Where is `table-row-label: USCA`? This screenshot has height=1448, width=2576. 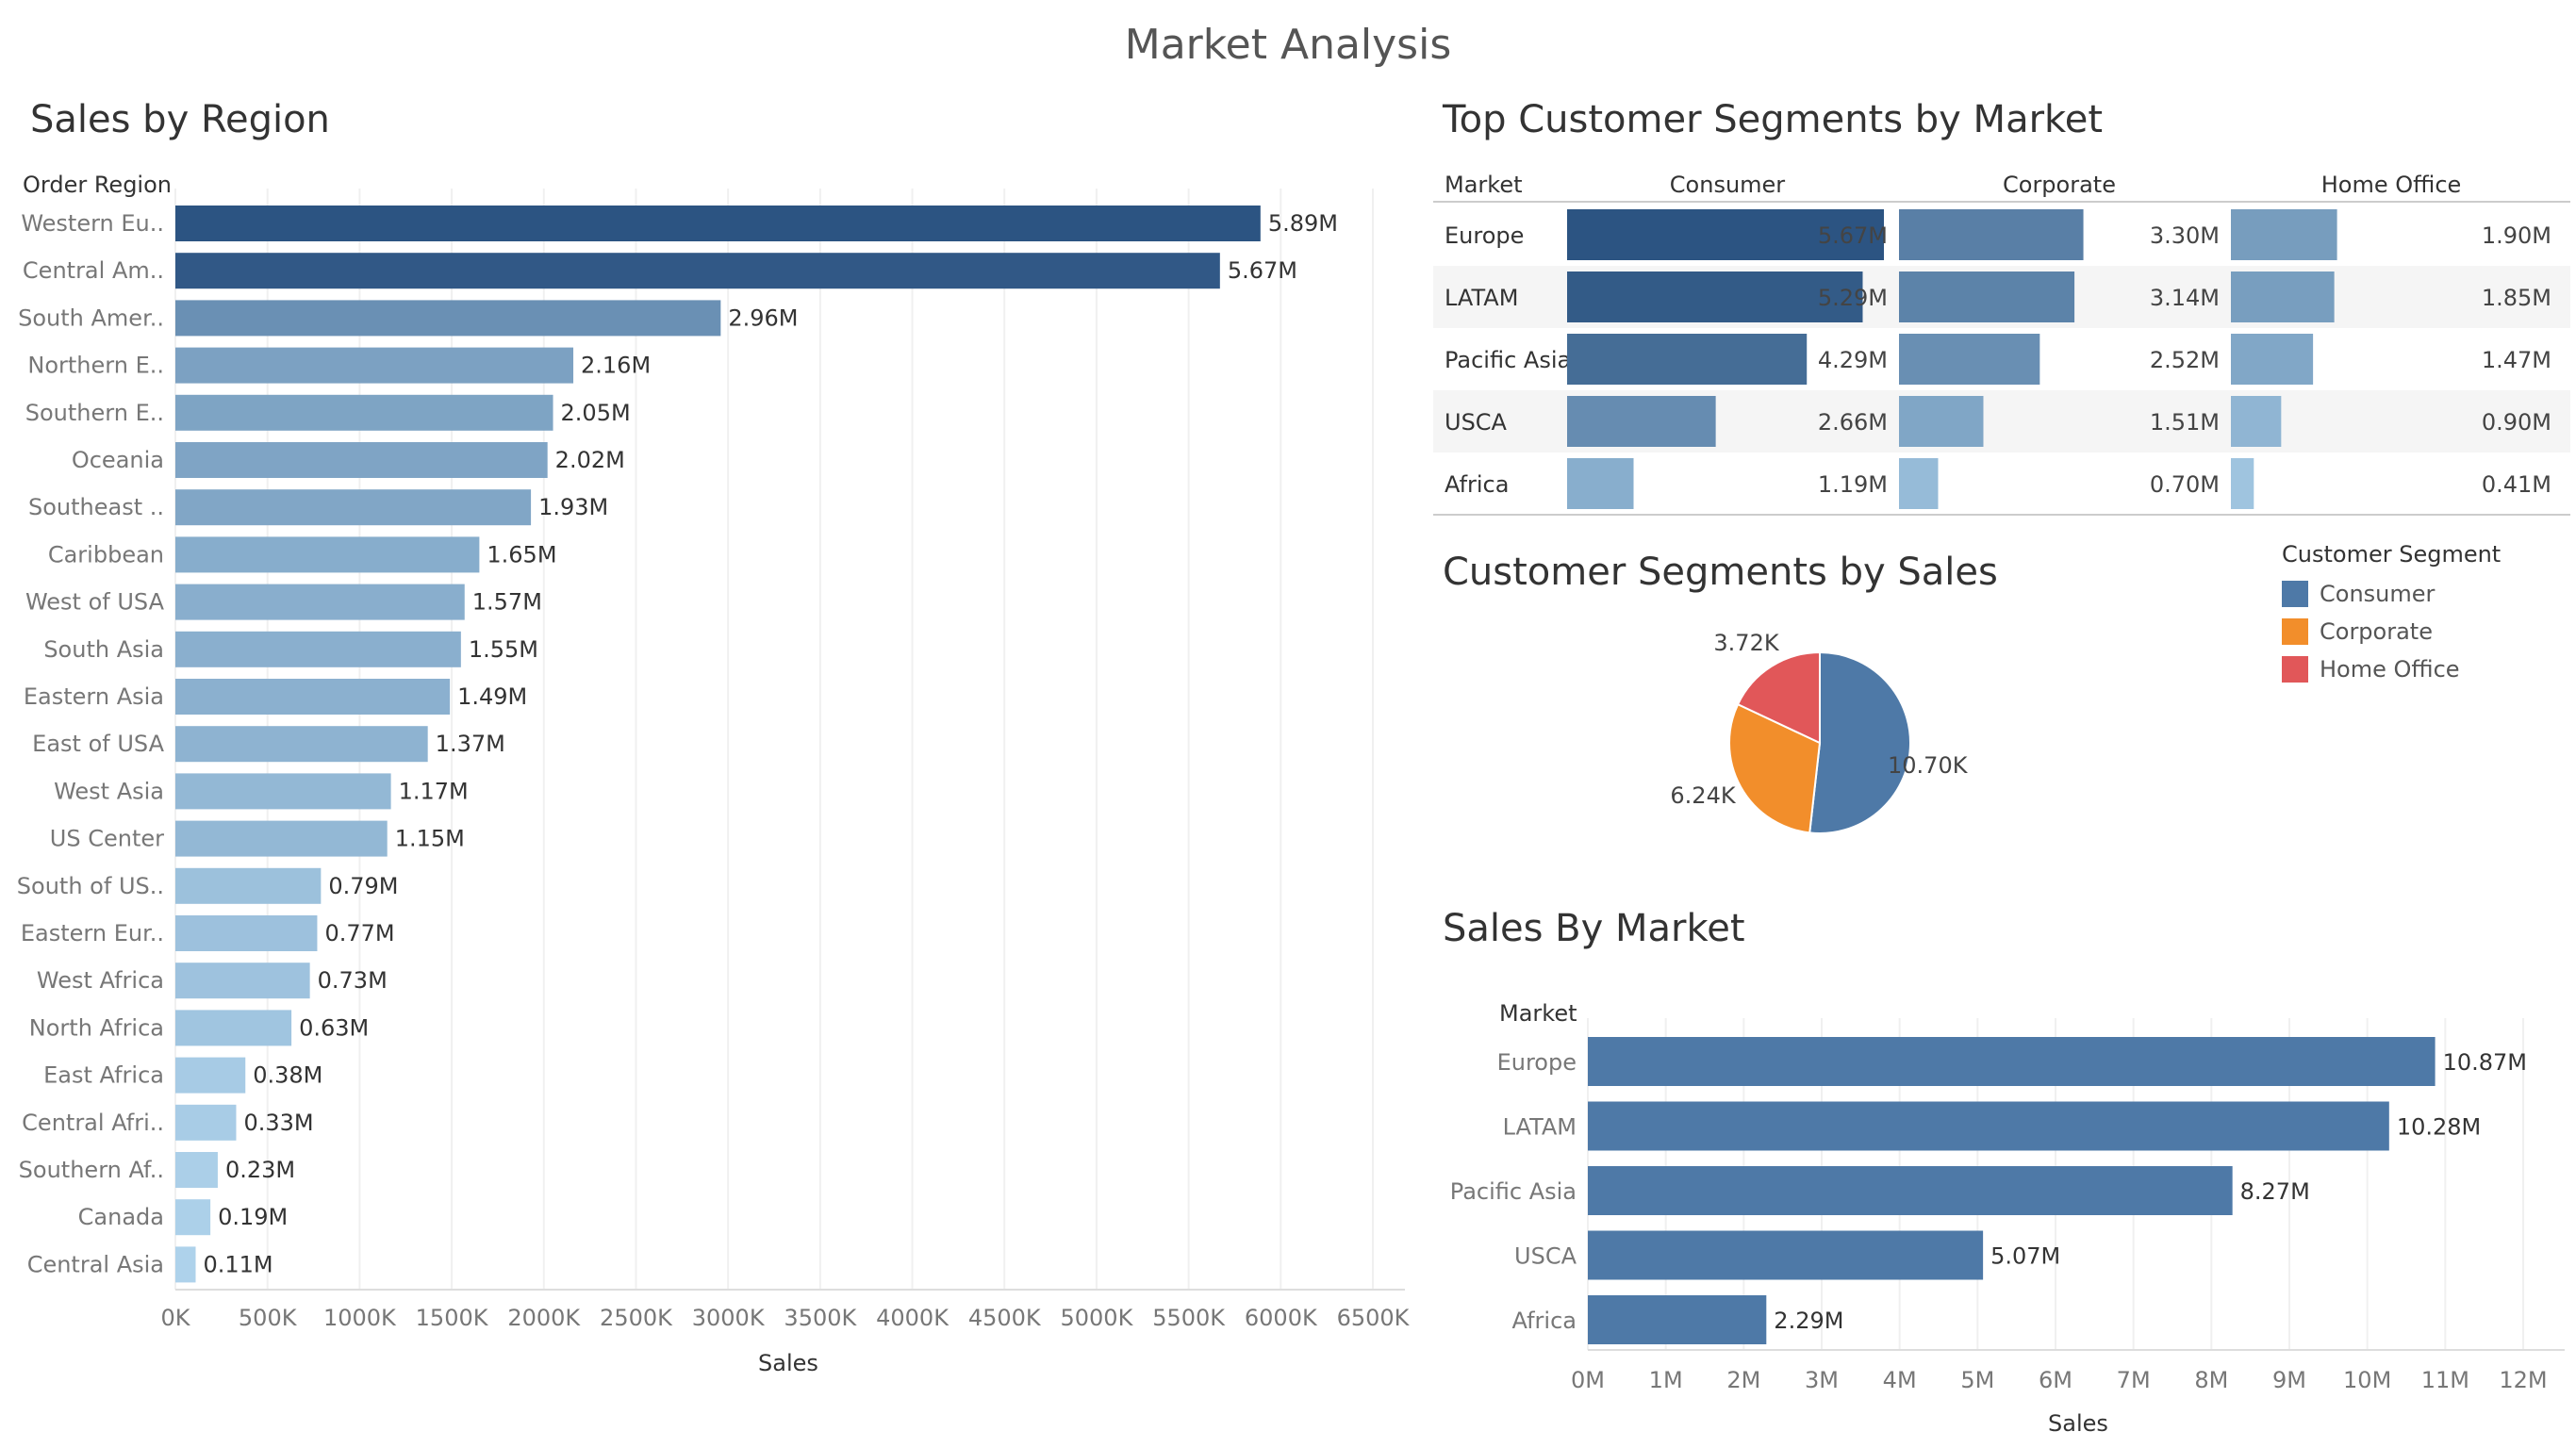
table-row-label: USCA is located at coordinates (1476, 422).